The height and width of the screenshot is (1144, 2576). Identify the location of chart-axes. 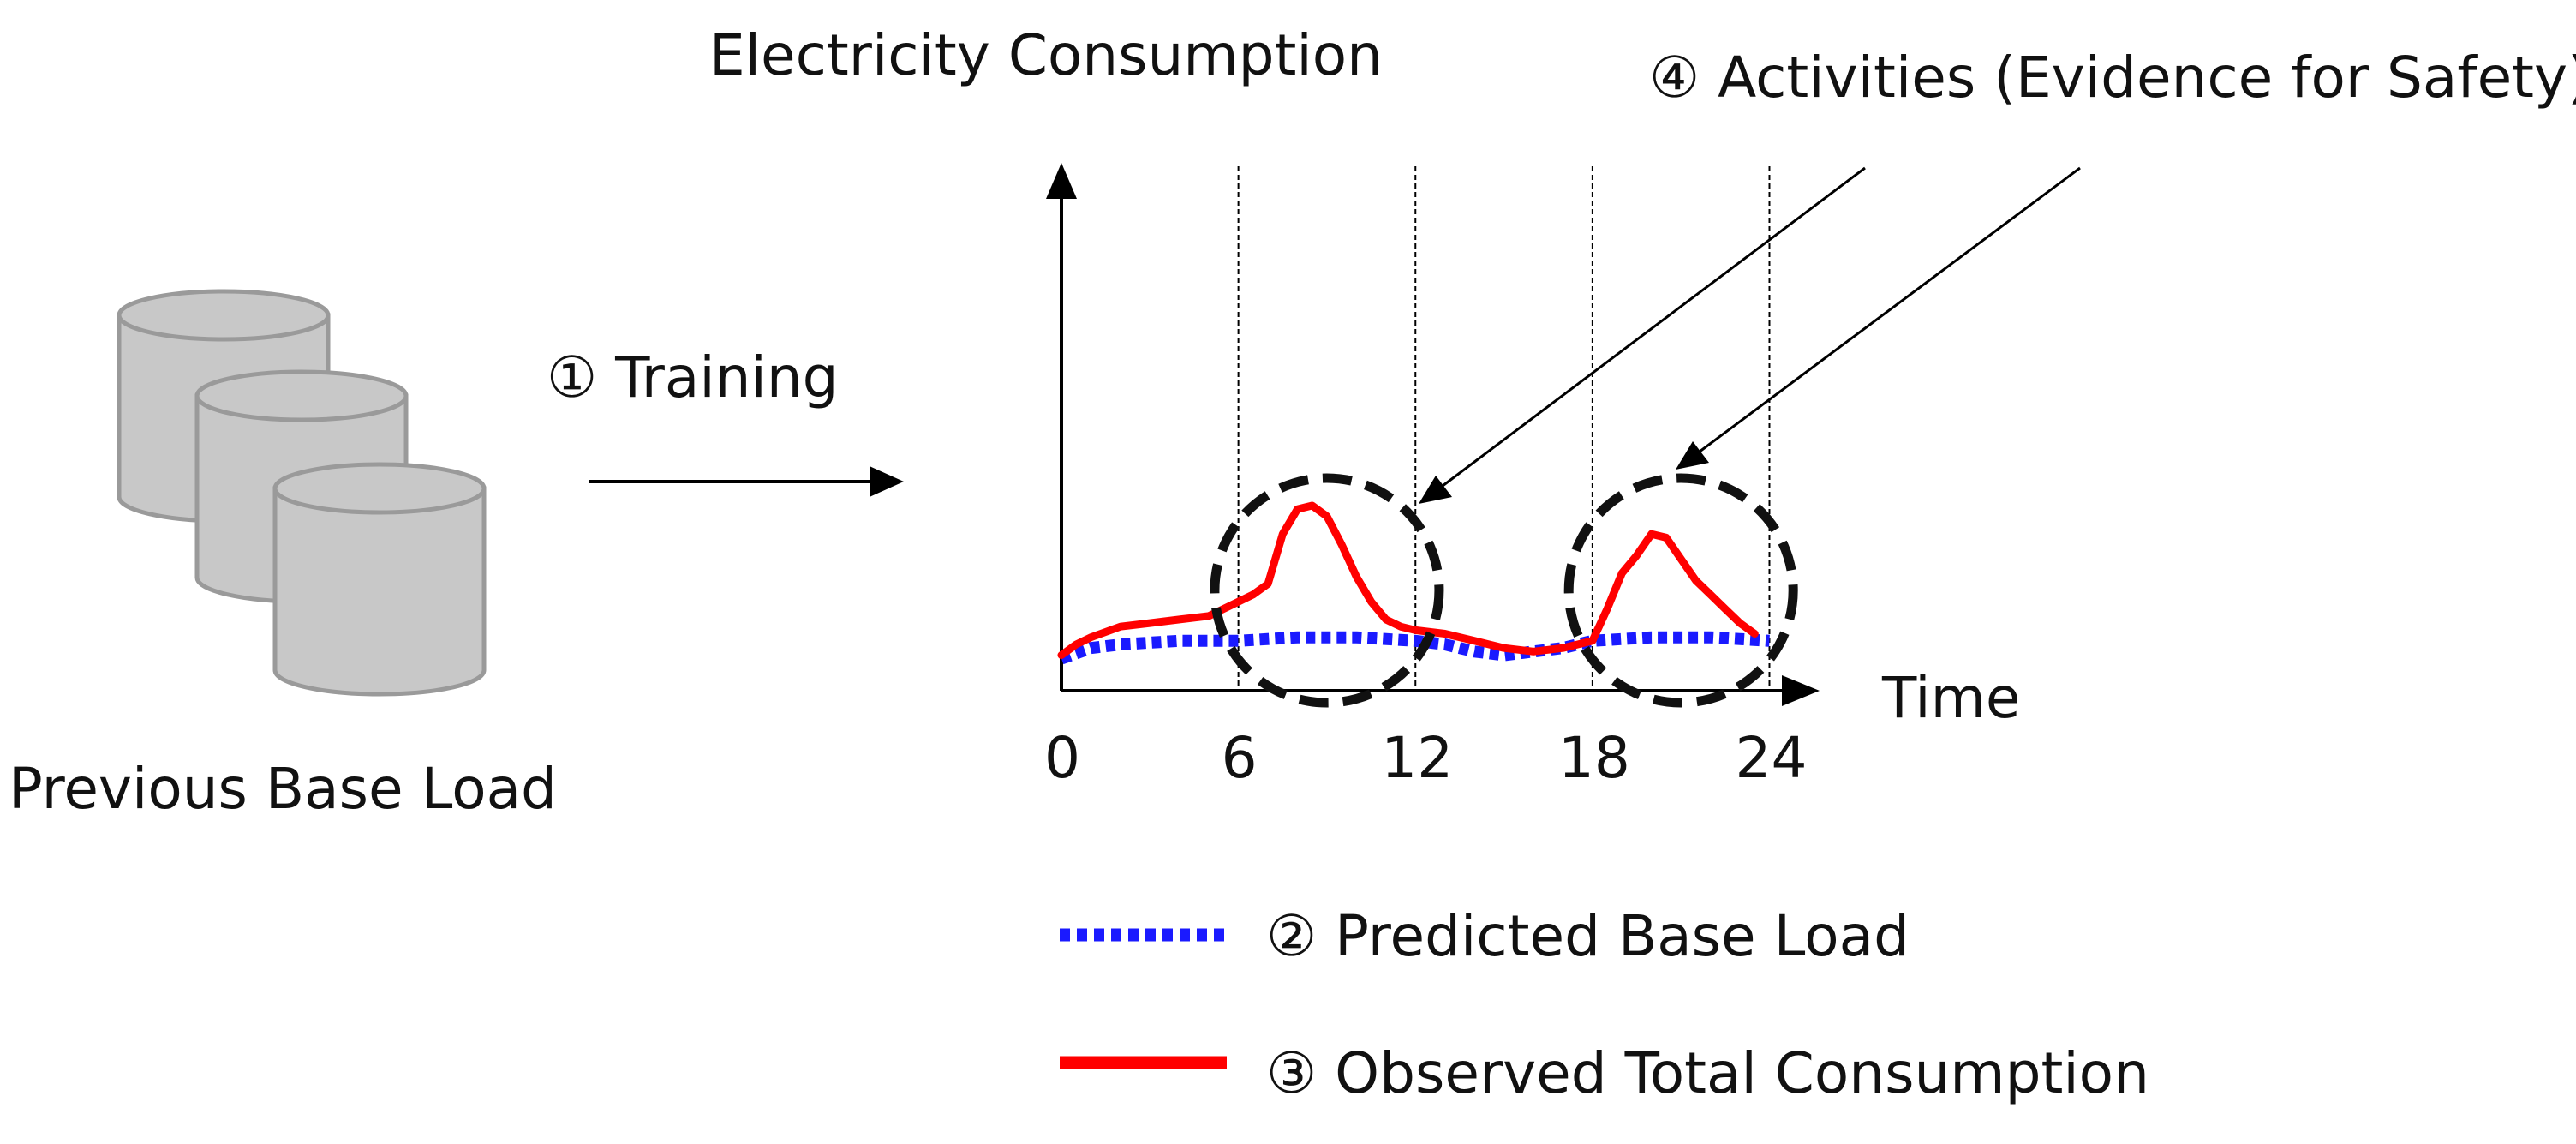
(1433, 434).